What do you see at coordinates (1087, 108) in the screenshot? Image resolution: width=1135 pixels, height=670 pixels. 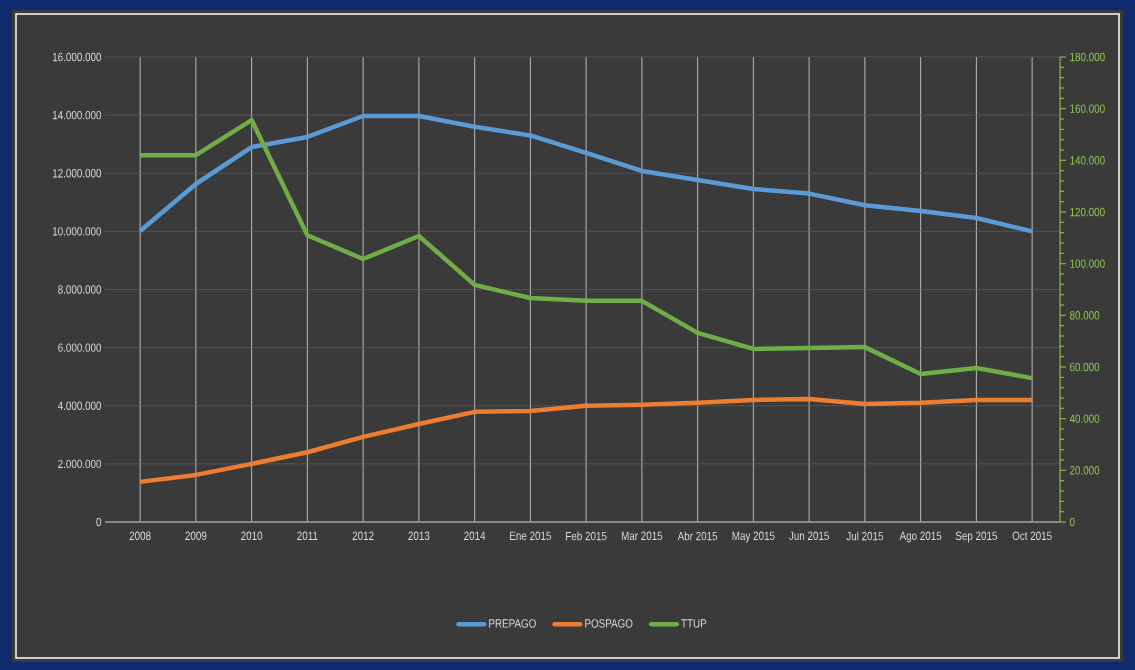 I see `y2-tick-label: 160.000` at bounding box center [1087, 108].